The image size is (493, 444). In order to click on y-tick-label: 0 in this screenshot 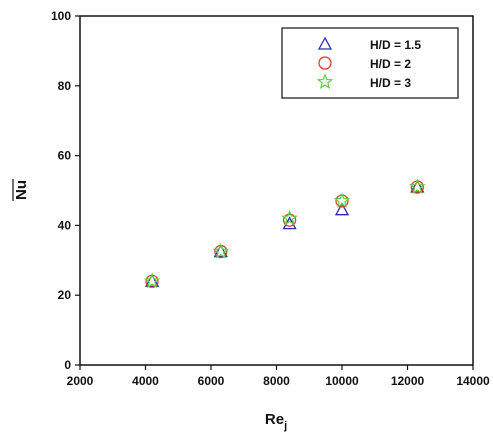, I will do `click(67, 365)`.